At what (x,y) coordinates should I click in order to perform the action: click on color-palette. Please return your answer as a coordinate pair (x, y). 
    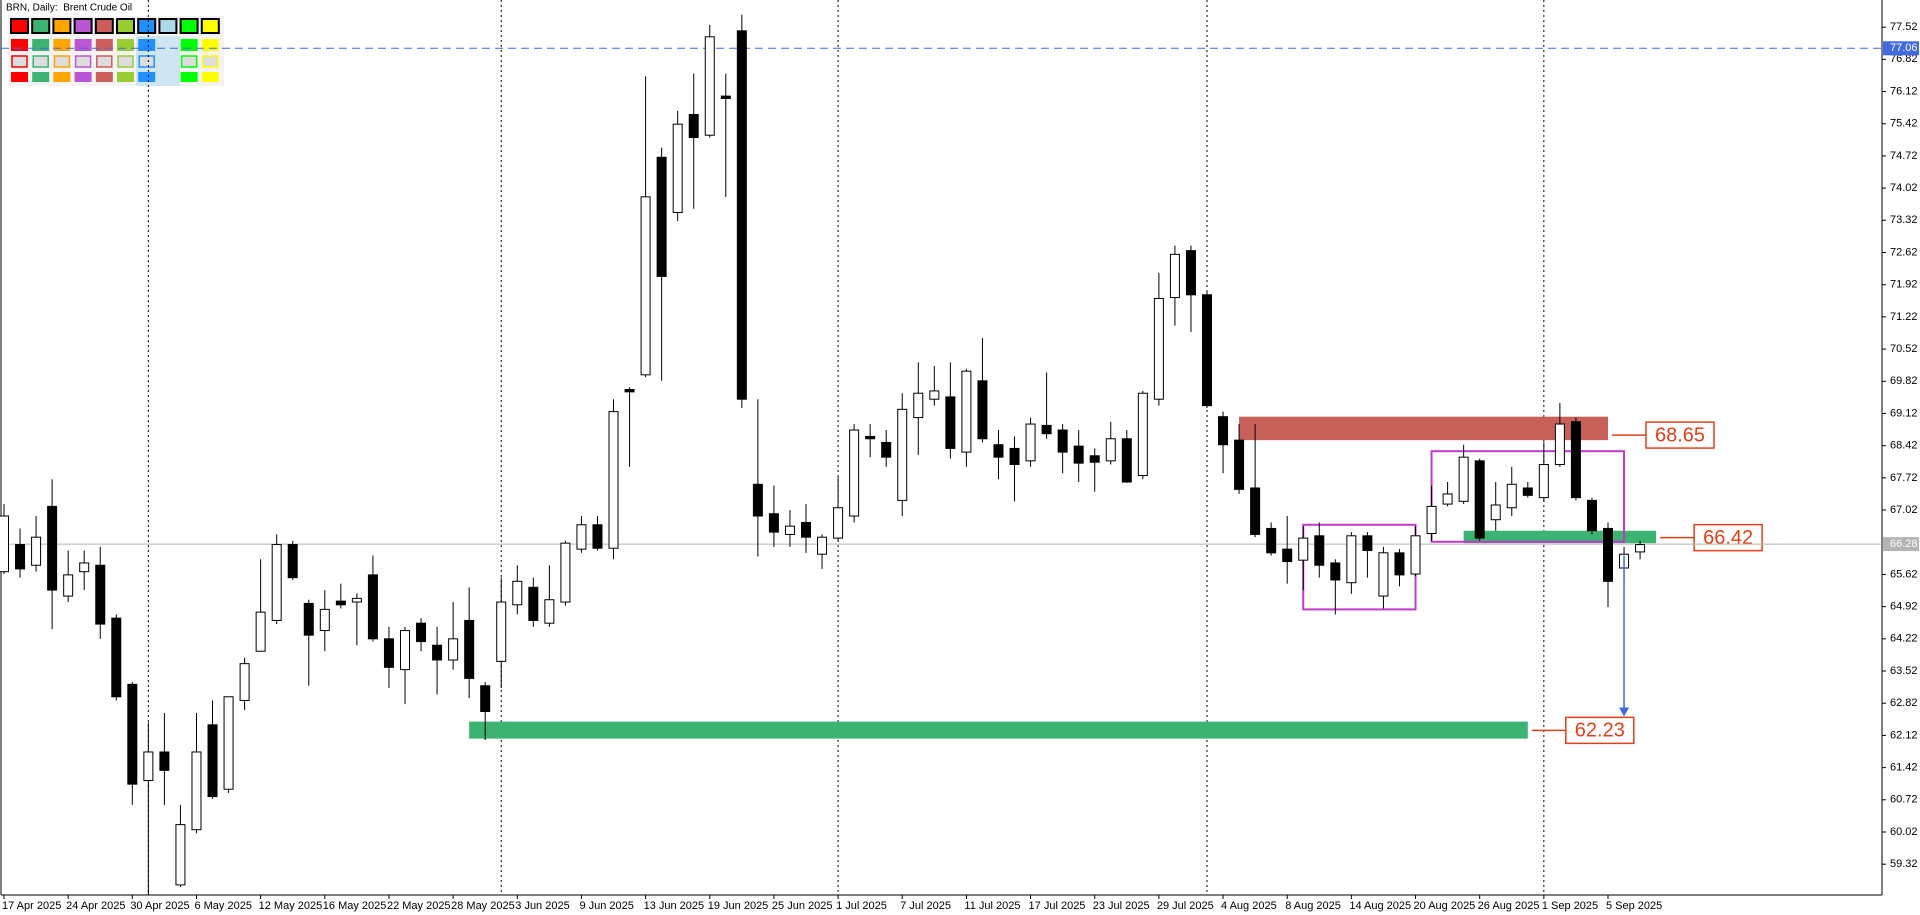
    Looking at the image, I should click on (116, 51).